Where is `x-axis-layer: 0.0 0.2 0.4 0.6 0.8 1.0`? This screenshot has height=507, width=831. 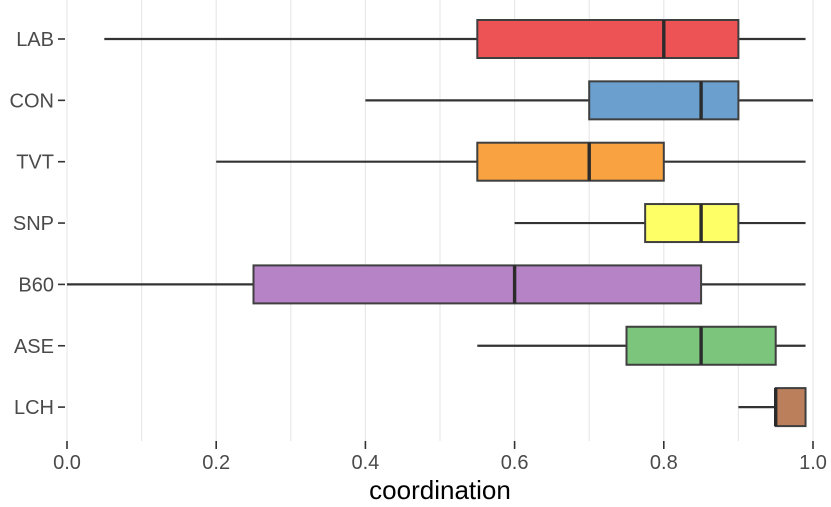
x-axis-layer: 0.0 0.2 0.4 0.6 0.8 1.0 is located at coordinates (440, 457).